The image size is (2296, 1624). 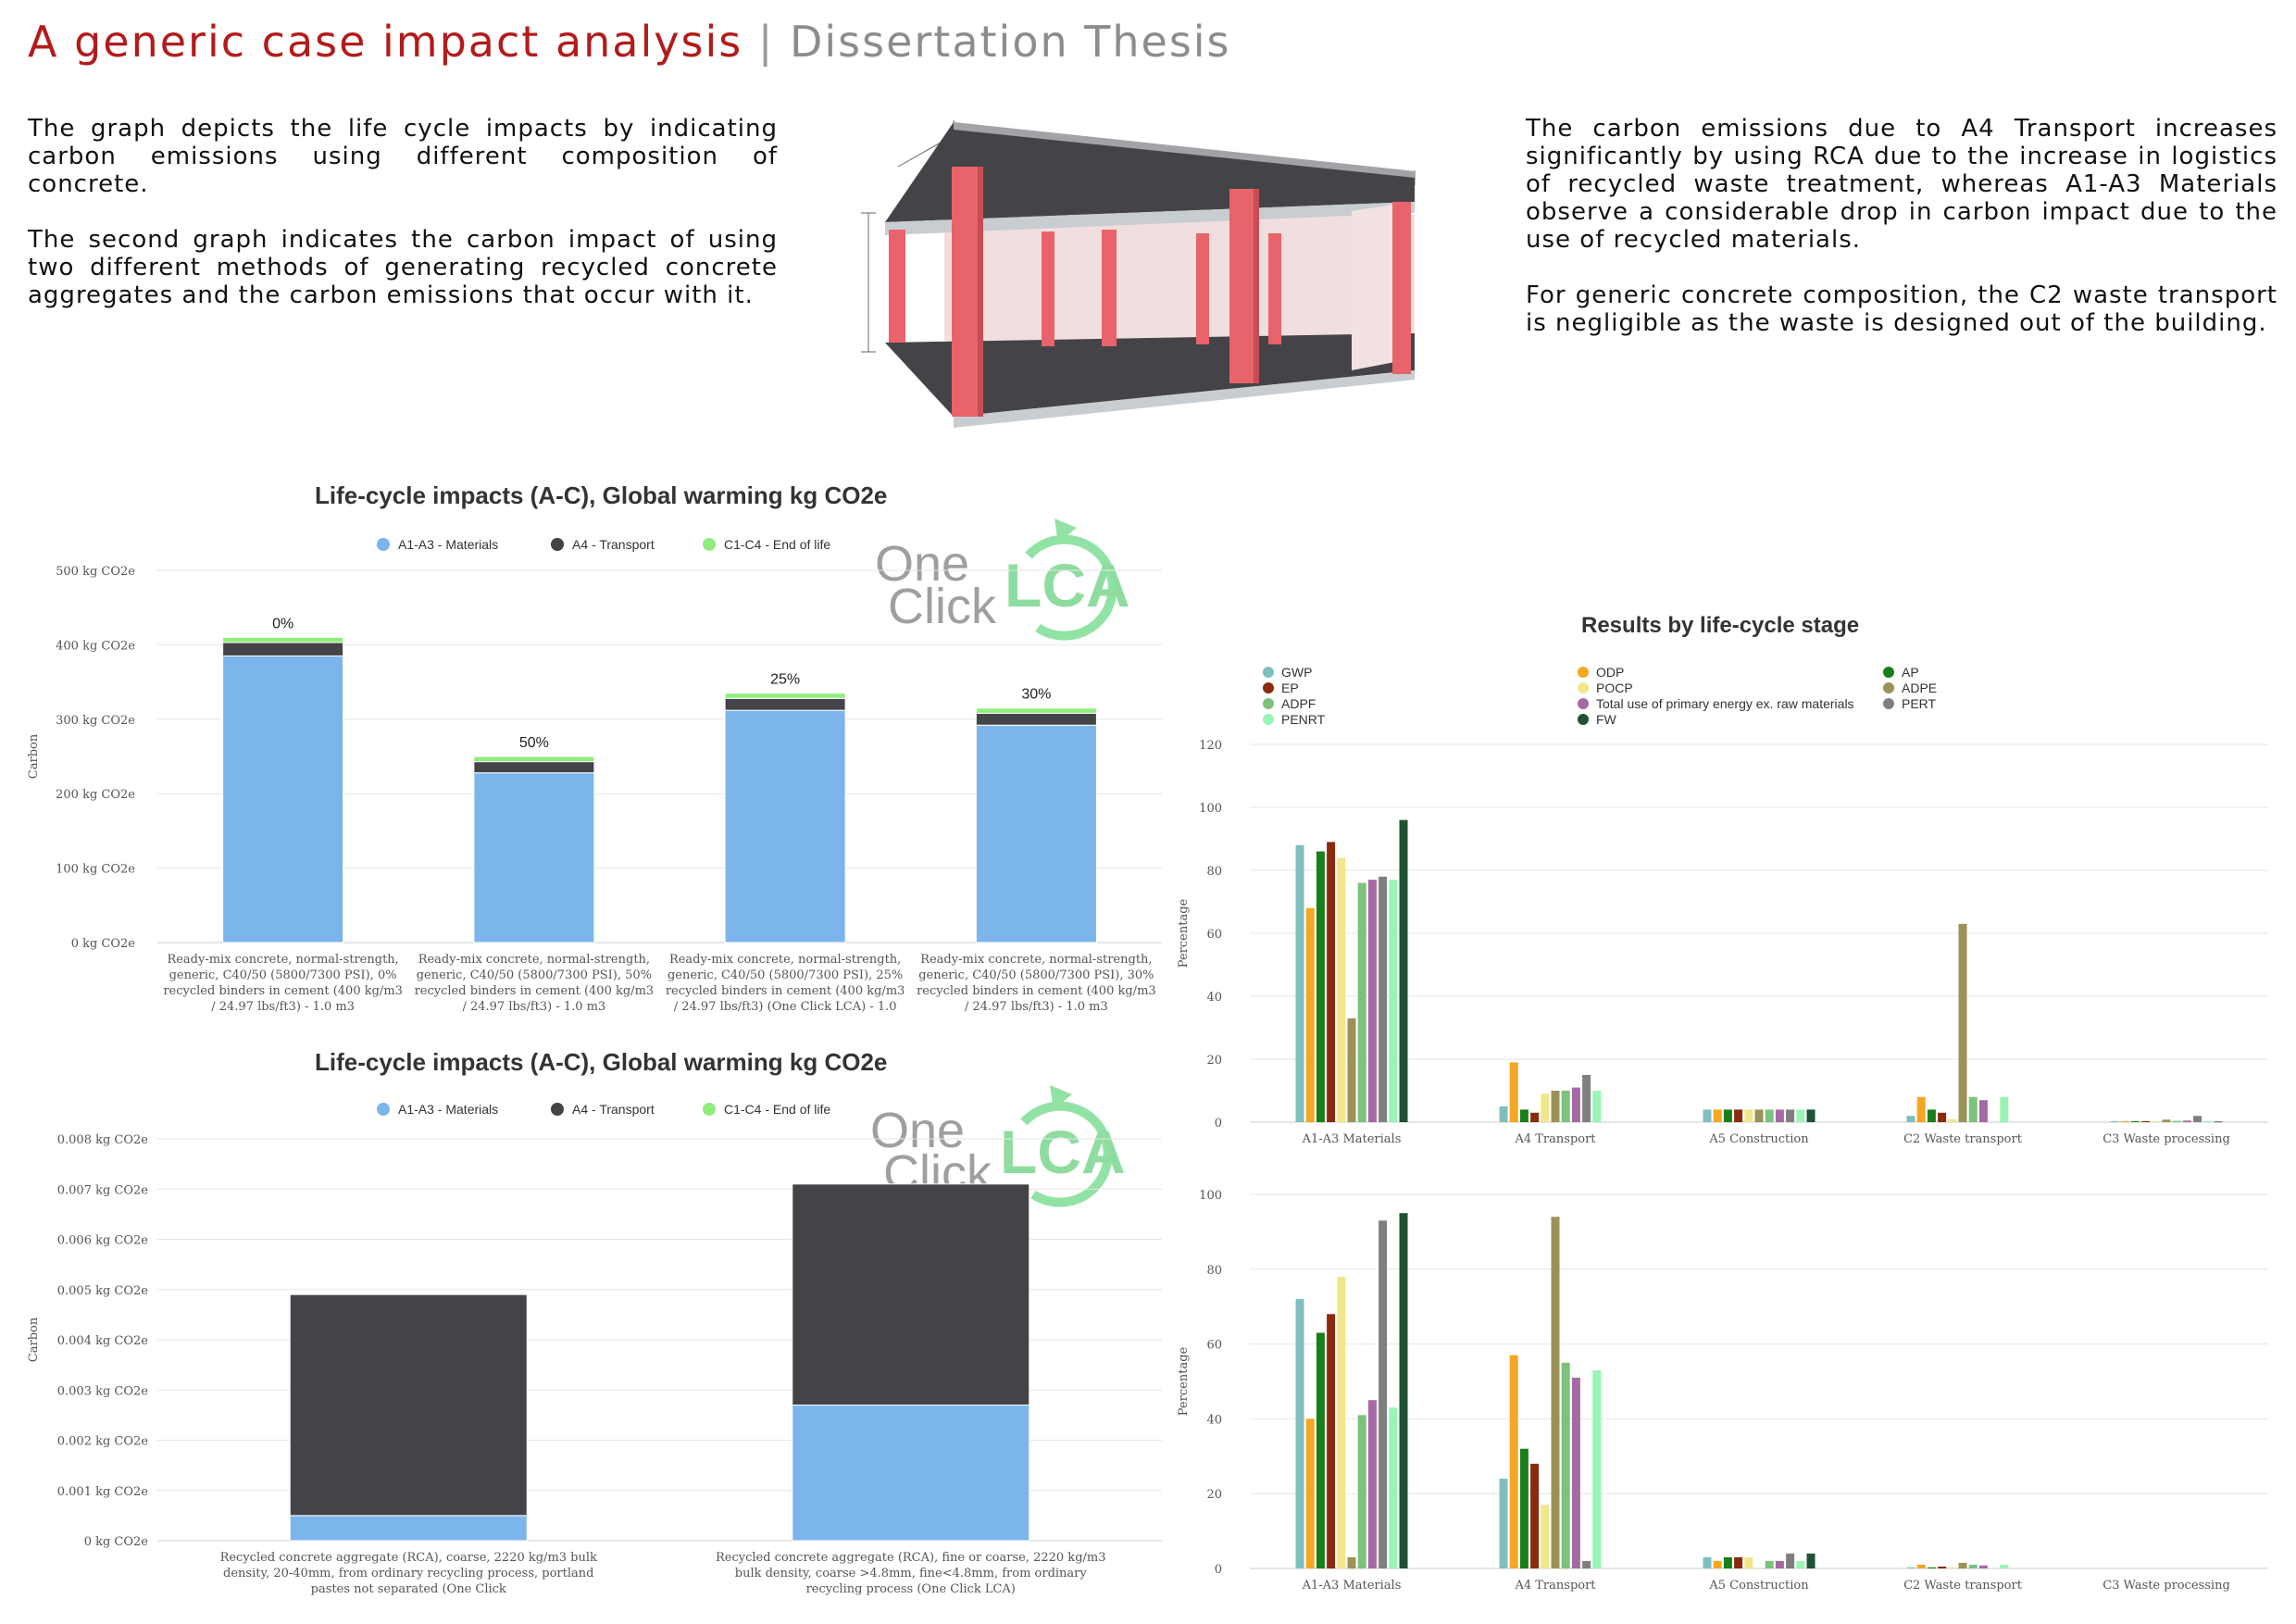 I want to click on y-tick-0-1: 100 kg CO2e, so click(x=95, y=870).